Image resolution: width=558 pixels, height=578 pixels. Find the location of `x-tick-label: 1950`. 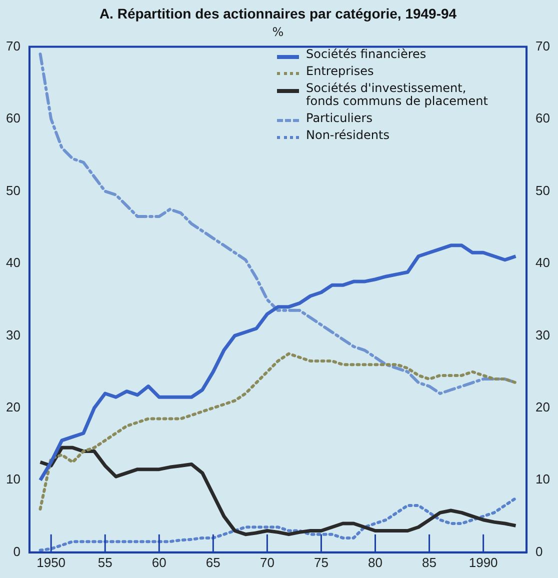

x-tick-label: 1950 is located at coordinates (51, 562).